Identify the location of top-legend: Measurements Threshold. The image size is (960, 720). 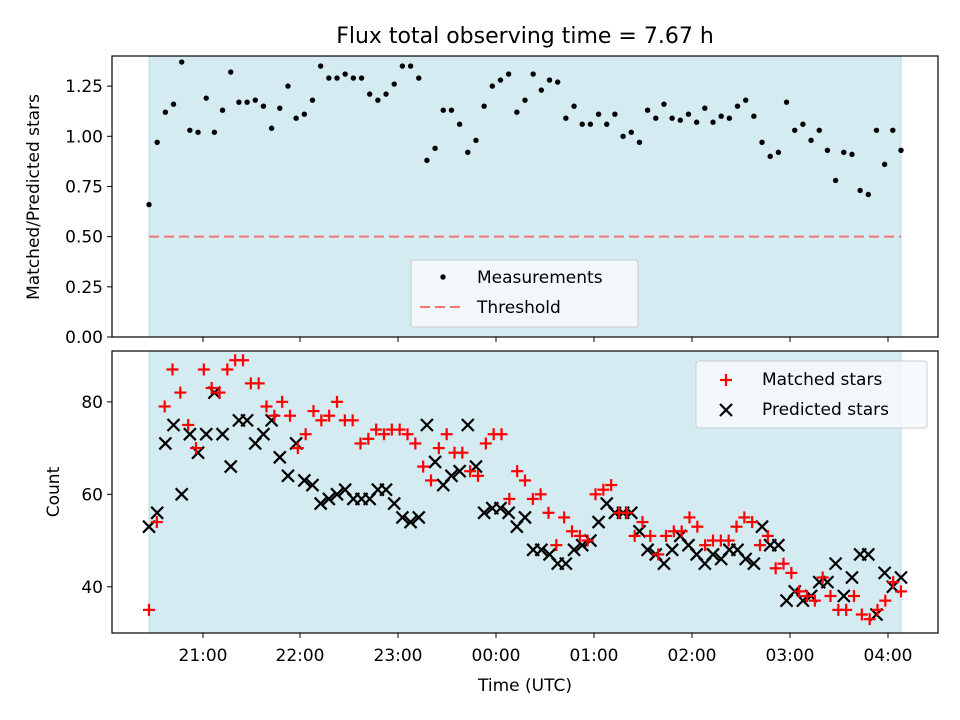
(524, 293).